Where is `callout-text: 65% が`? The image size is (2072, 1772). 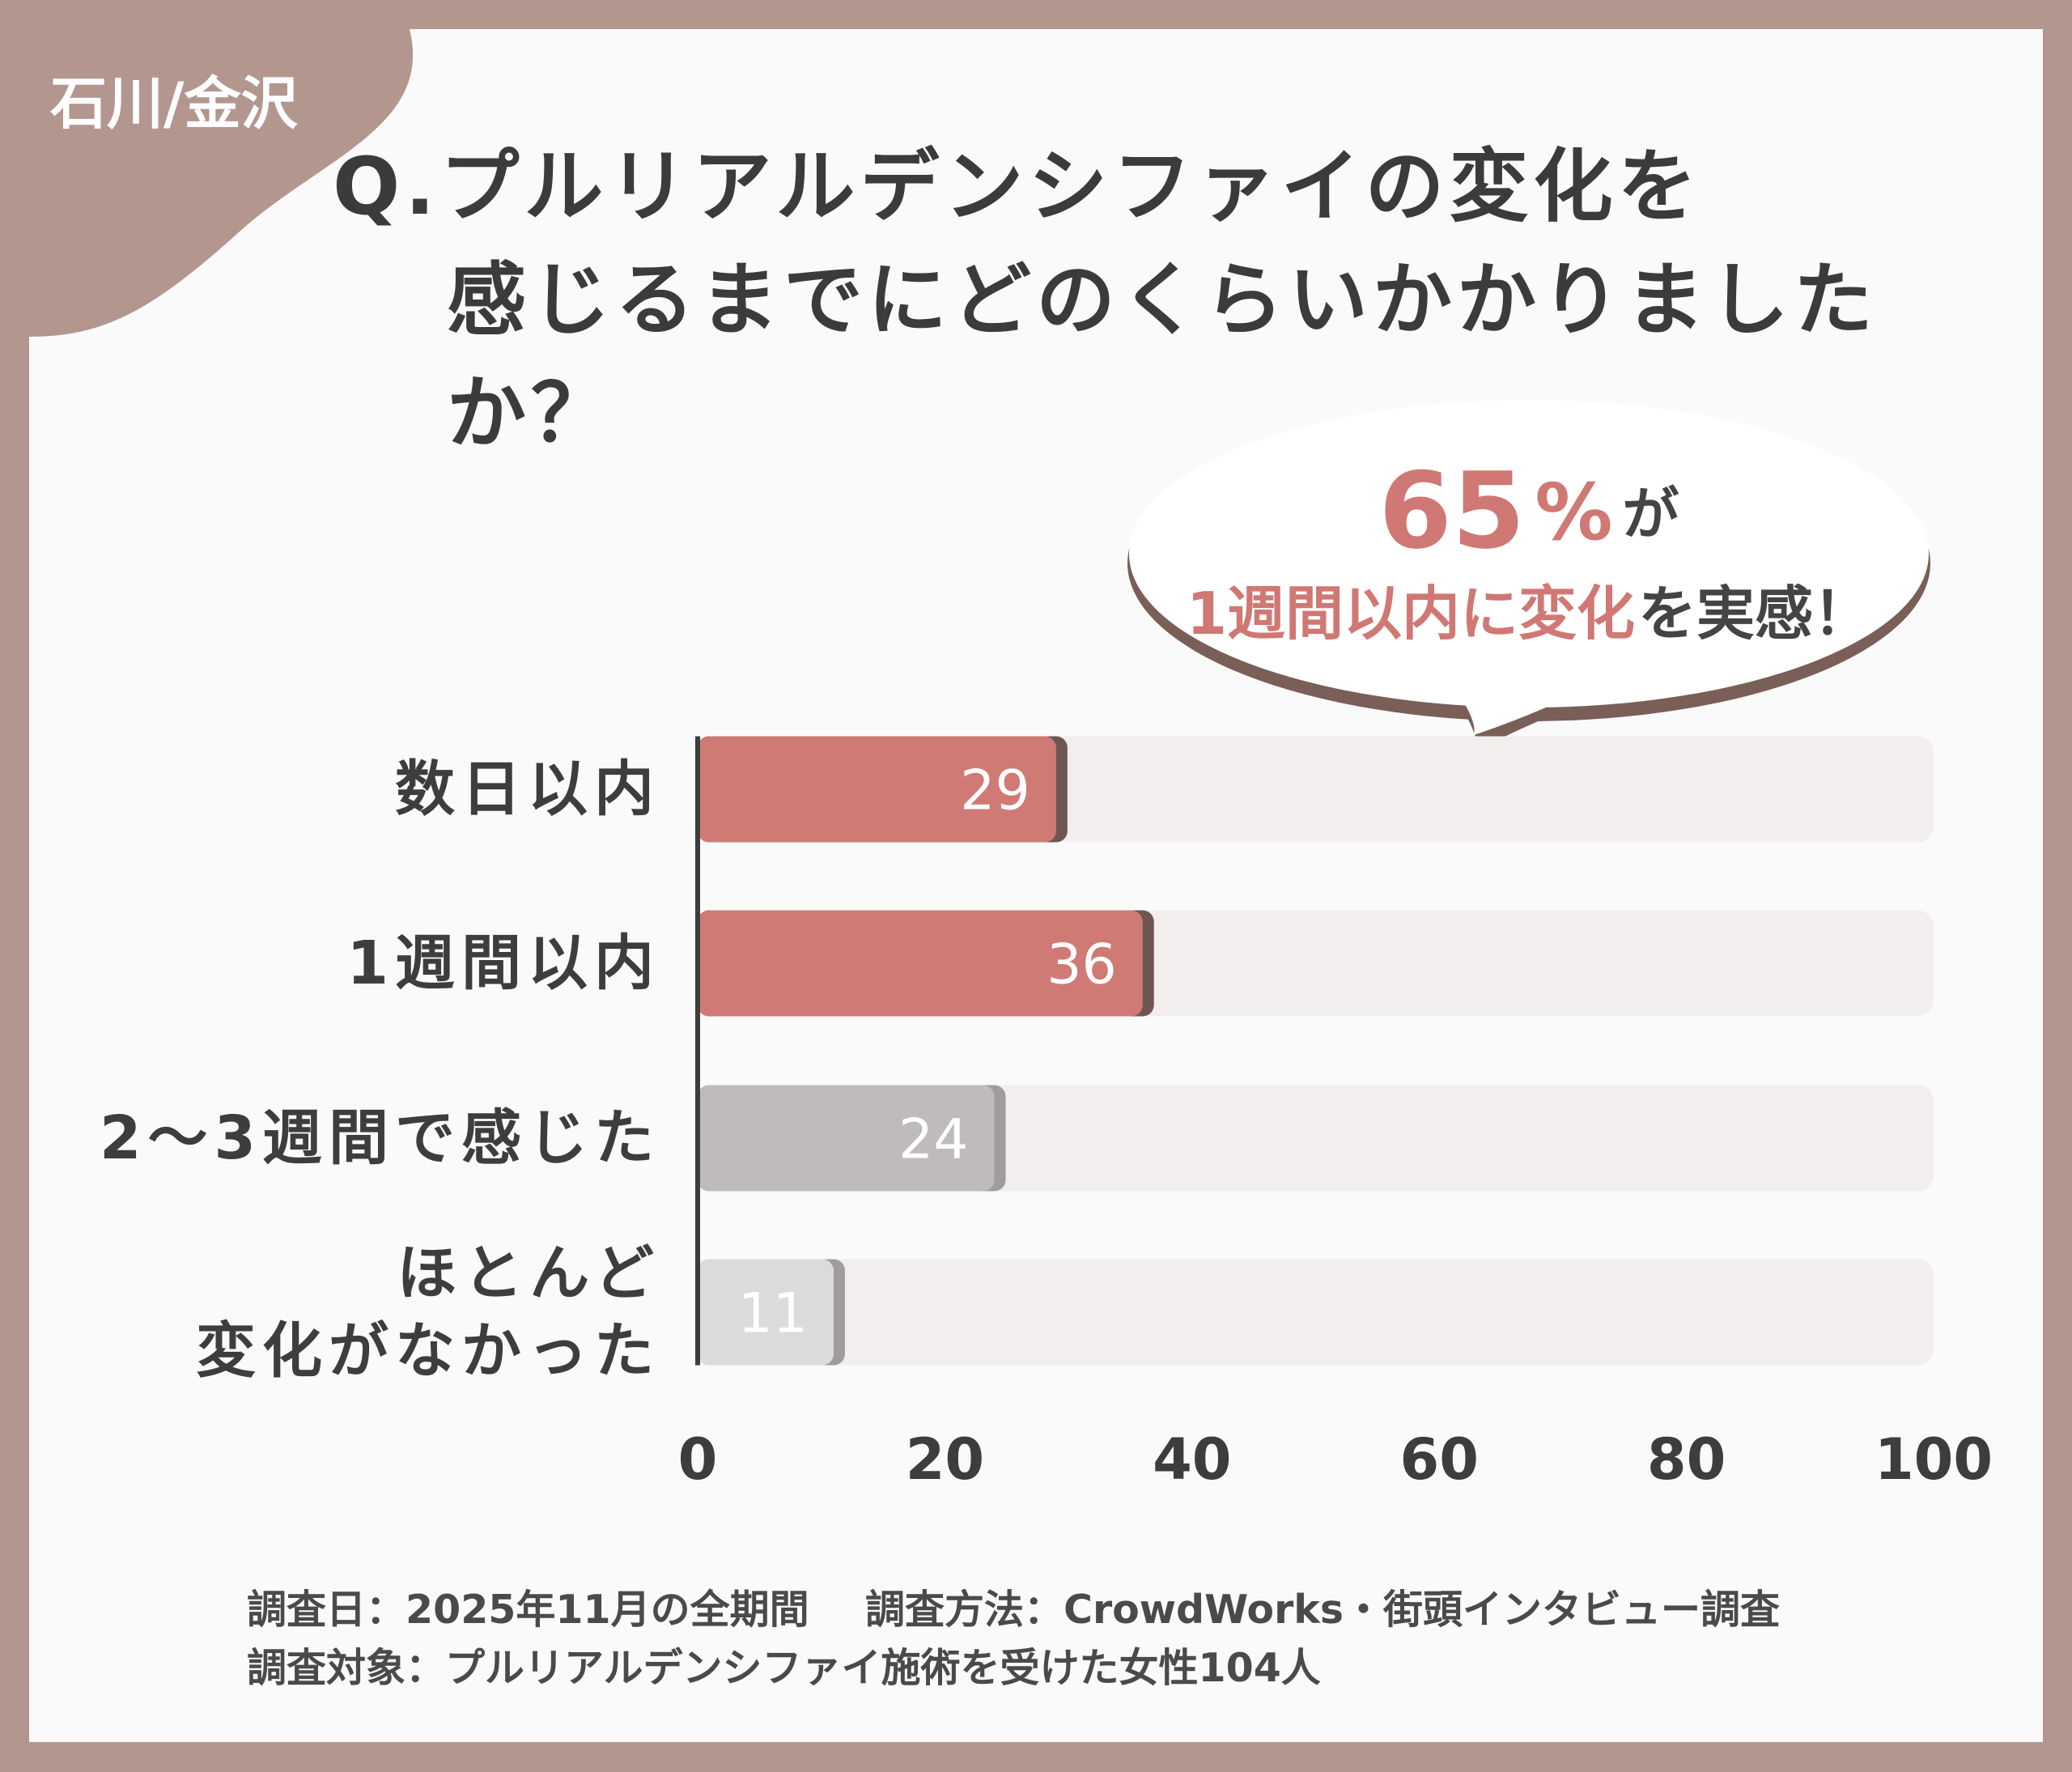 callout-text: 65% が is located at coordinates (1528, 510).